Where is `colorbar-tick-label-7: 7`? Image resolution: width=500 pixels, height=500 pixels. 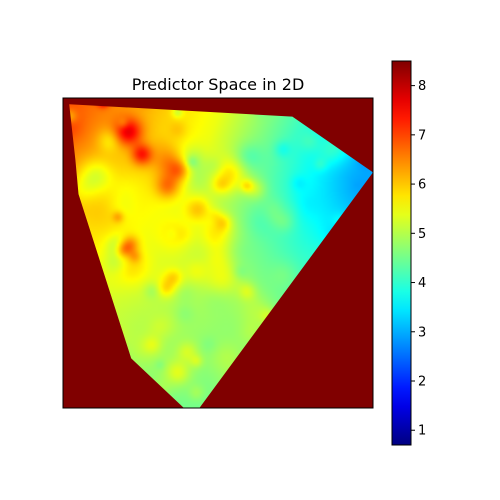 colorbar-tick-label-7: 7 is located at coordinates (422, 135).